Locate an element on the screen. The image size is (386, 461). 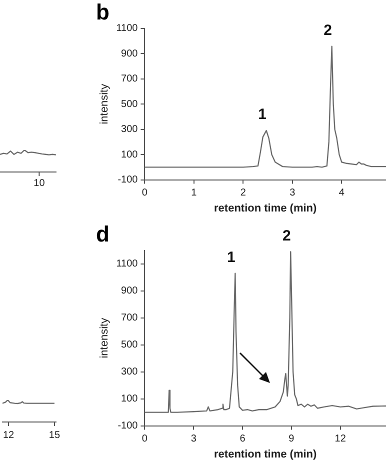
x-tick-label: 15 is located at coordinates (54, 435).